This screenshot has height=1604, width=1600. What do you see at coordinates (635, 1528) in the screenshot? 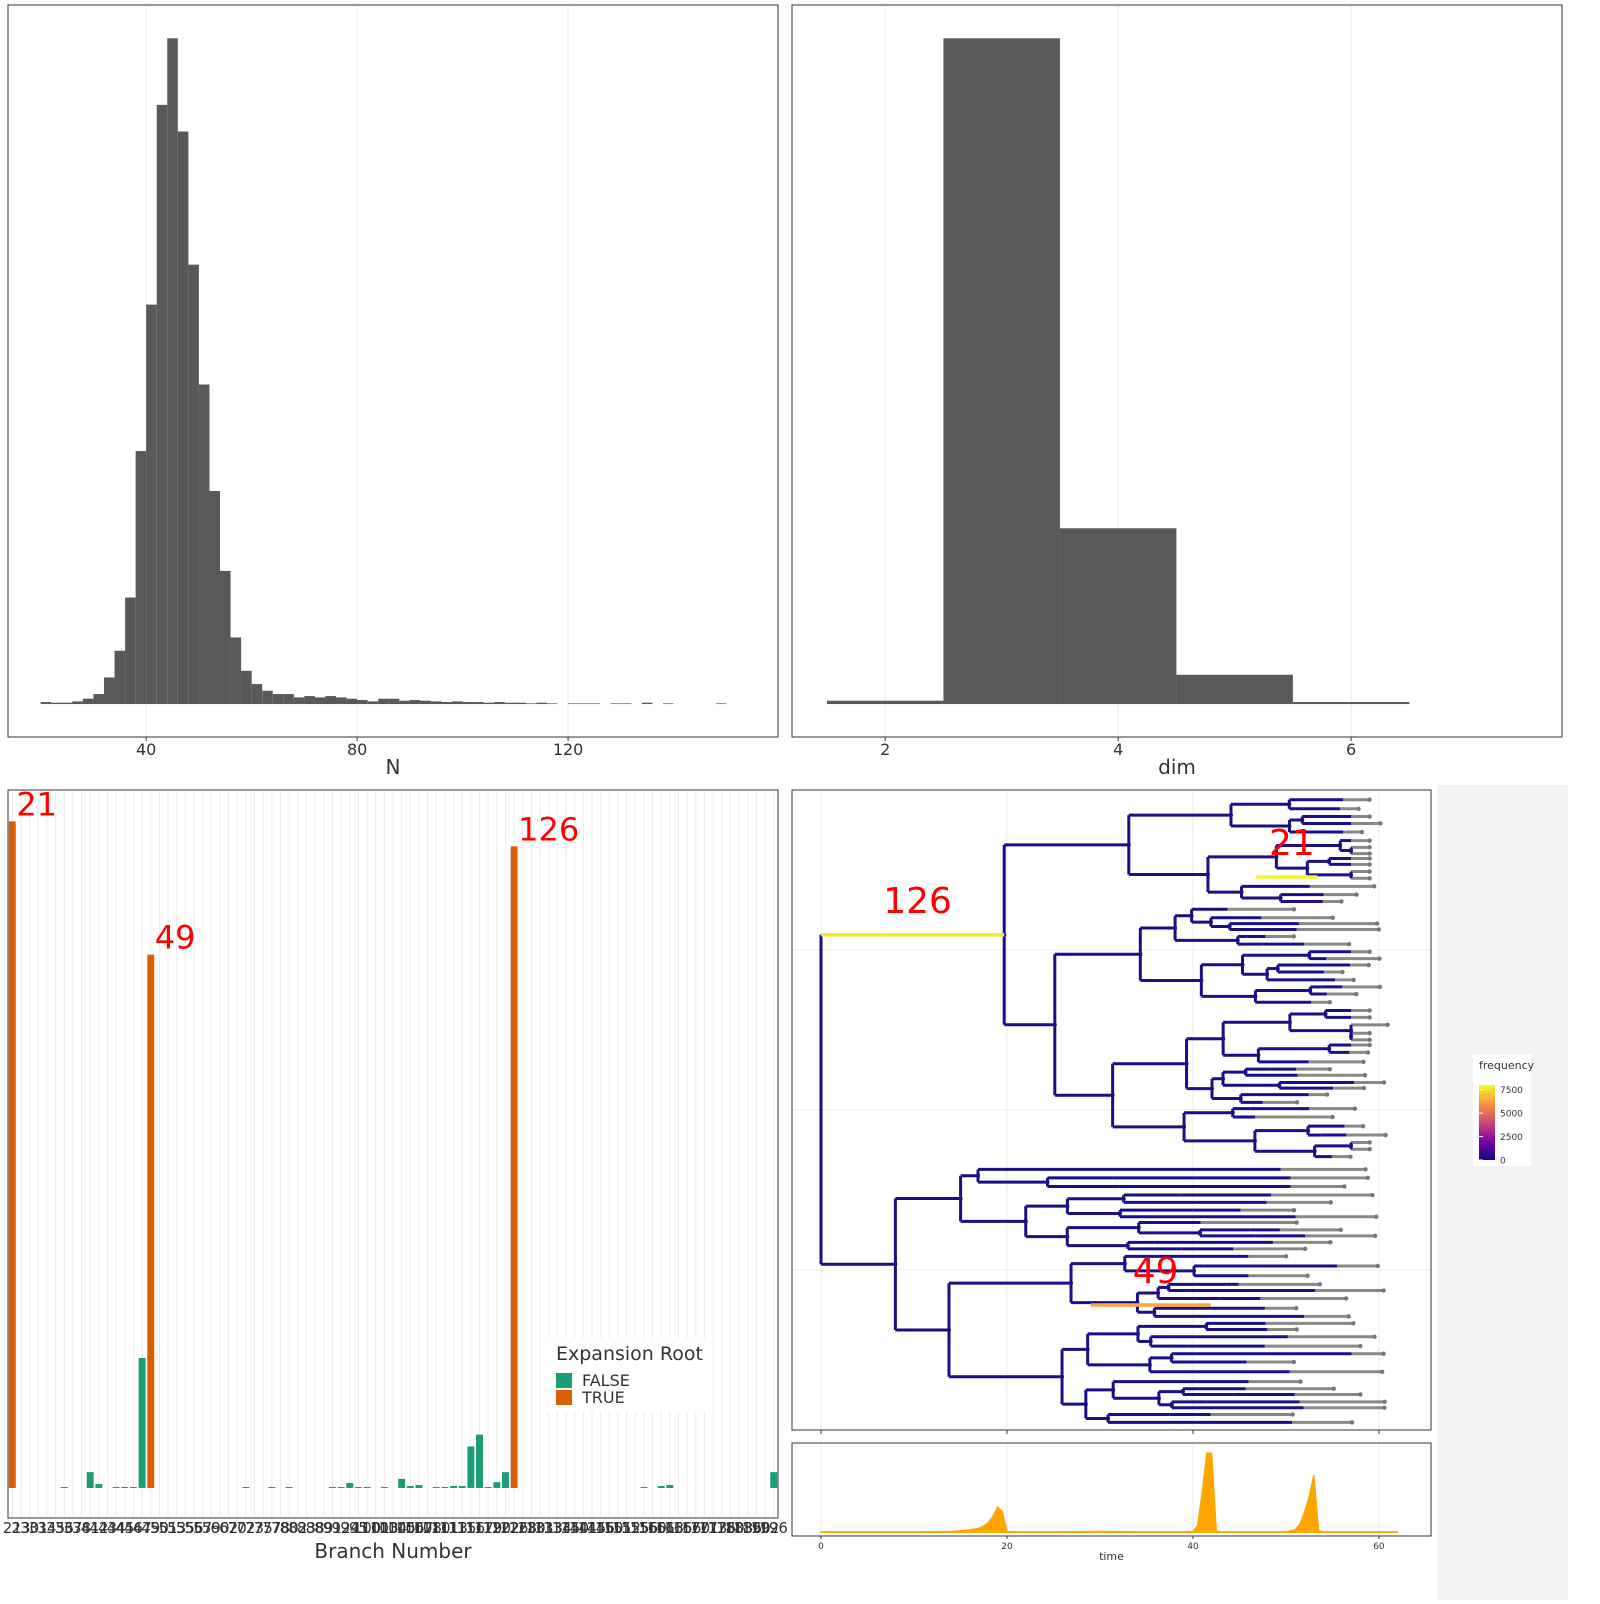
I see `x-tick-label: 155` at bounding box center [635, 1528].